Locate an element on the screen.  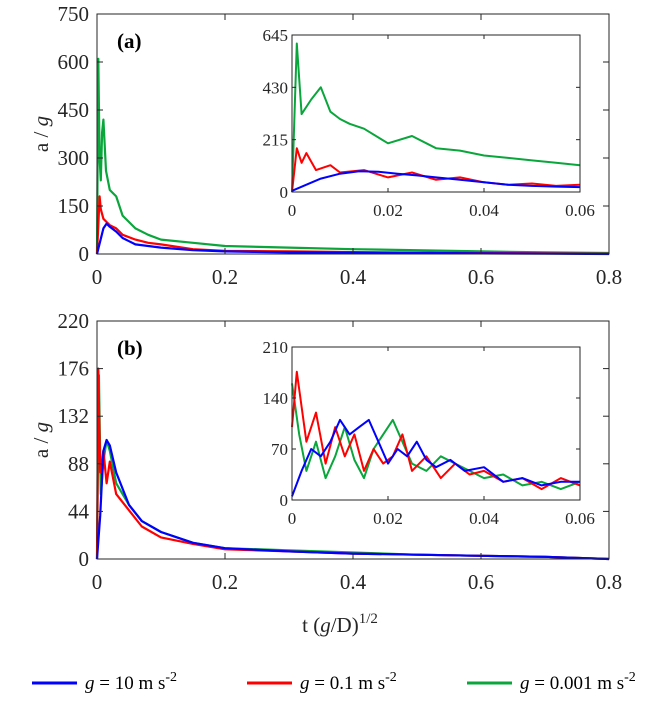
panel-a-label: (a) is located at coordinates (129, 41).